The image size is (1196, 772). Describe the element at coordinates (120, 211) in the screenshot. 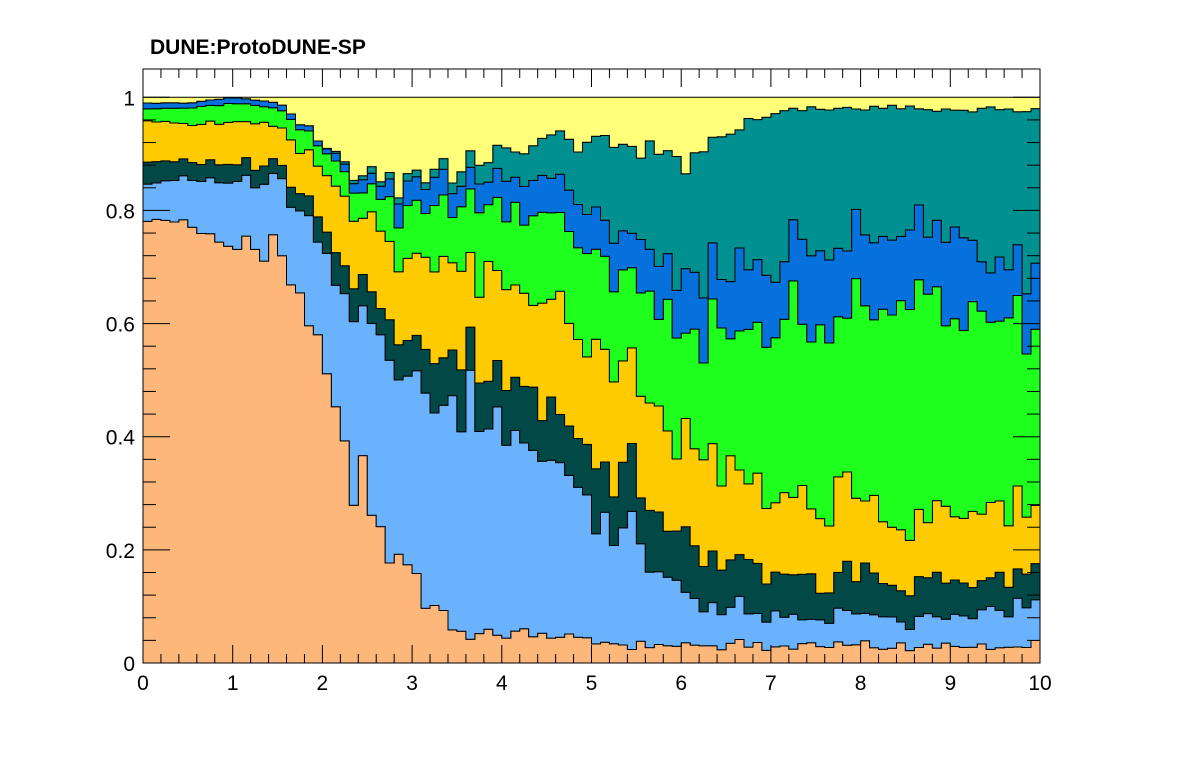

I see `y-tick-label: 0.8` at that location.